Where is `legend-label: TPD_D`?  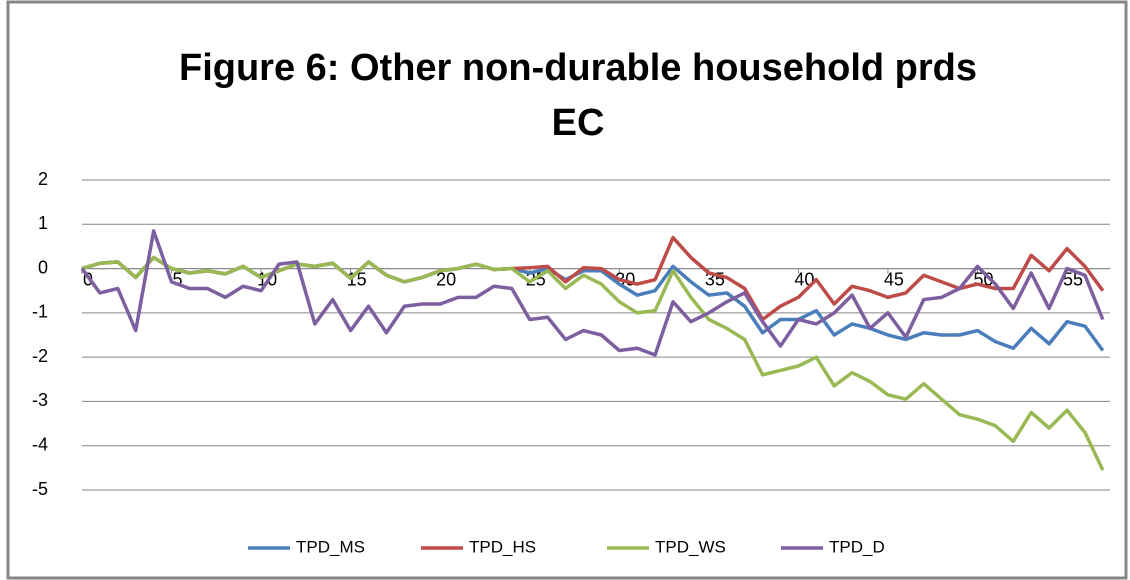 legend-label: TPD_D is located at coordinates (857, 546).